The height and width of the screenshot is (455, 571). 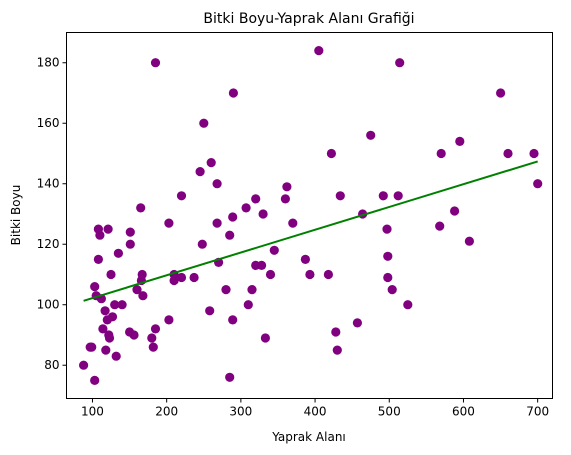 What do you see at coordinates (48, 184) in the screenshot?
I see `y-tick-label: 140` at bounding box center [48, 184].